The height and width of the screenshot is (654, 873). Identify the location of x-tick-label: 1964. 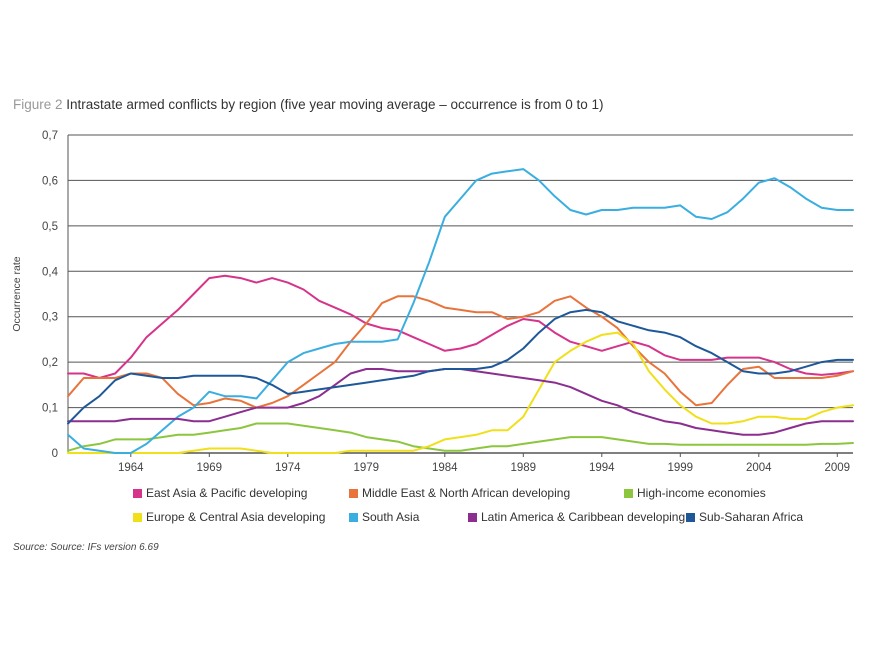
(131, 468).